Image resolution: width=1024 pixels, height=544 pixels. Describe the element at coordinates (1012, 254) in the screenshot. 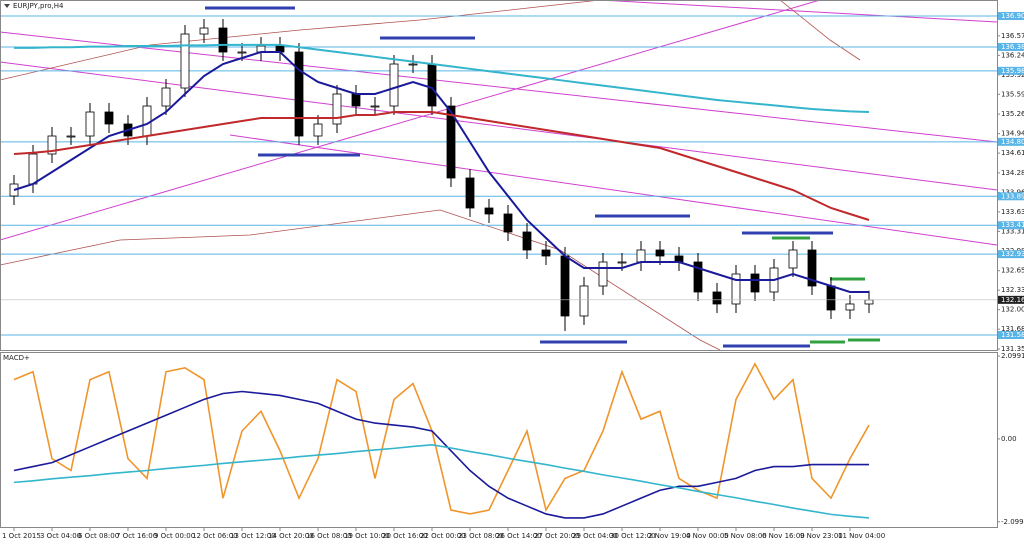

I see `level-label: 132.931` at that location.